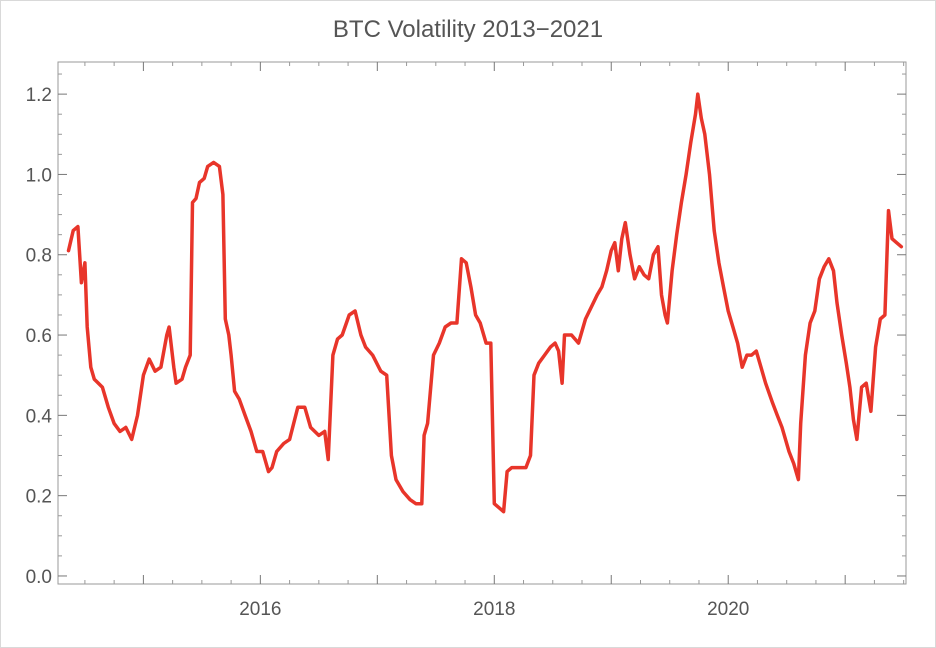 The image size is (936, 648). I want to click on y-tick-label: 0.4, so click(39, 416).